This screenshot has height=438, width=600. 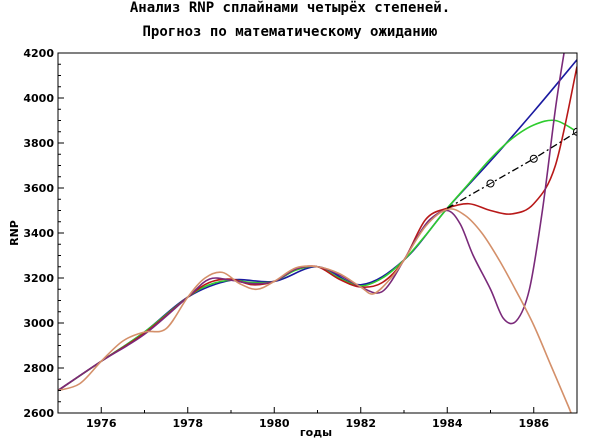 I want to click on y-tick-label-8: 4200, so click(x=38, y=53).